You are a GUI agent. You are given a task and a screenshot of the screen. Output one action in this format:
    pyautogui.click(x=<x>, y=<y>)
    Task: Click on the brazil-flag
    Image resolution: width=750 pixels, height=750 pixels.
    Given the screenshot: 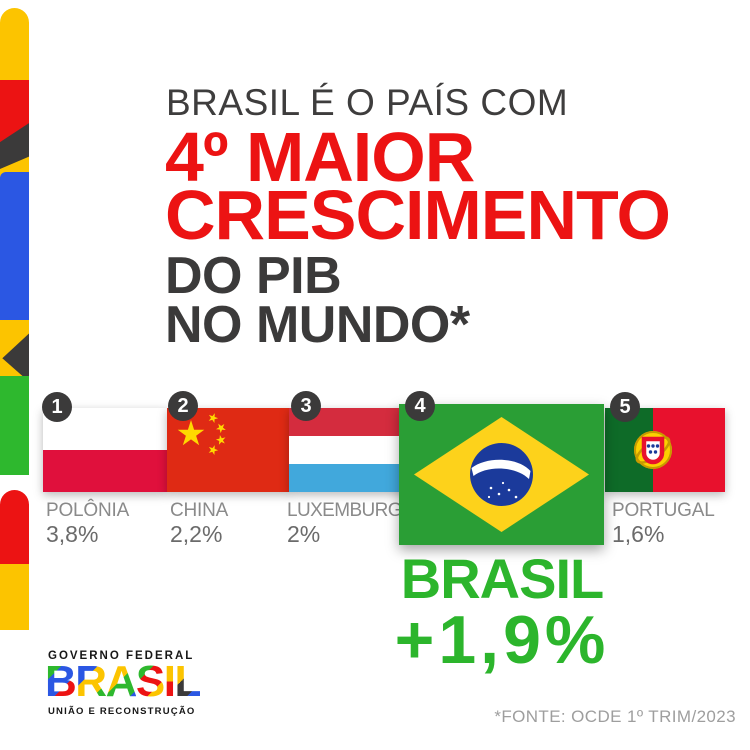 What is the action you would take?
    pyautogui.click(x=501, y=474)
    